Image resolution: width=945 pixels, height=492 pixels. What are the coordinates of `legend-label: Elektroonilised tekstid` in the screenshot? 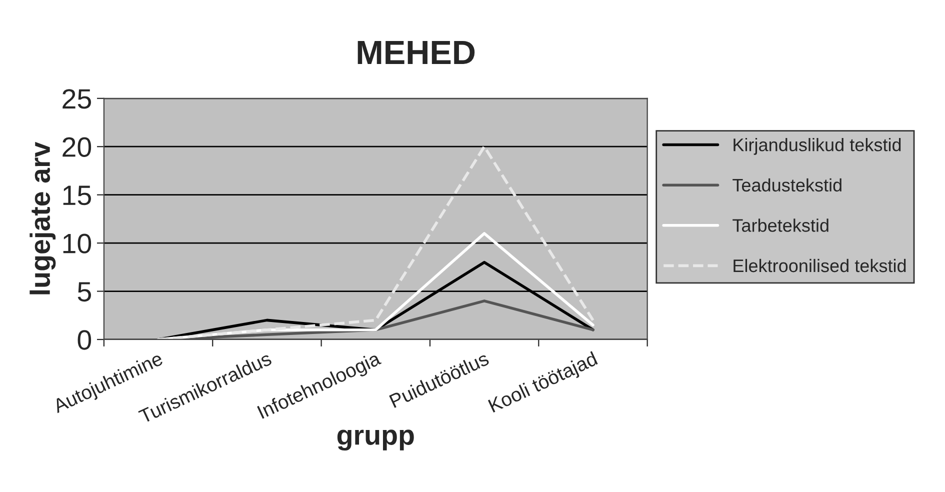 It's located at (820, 265).